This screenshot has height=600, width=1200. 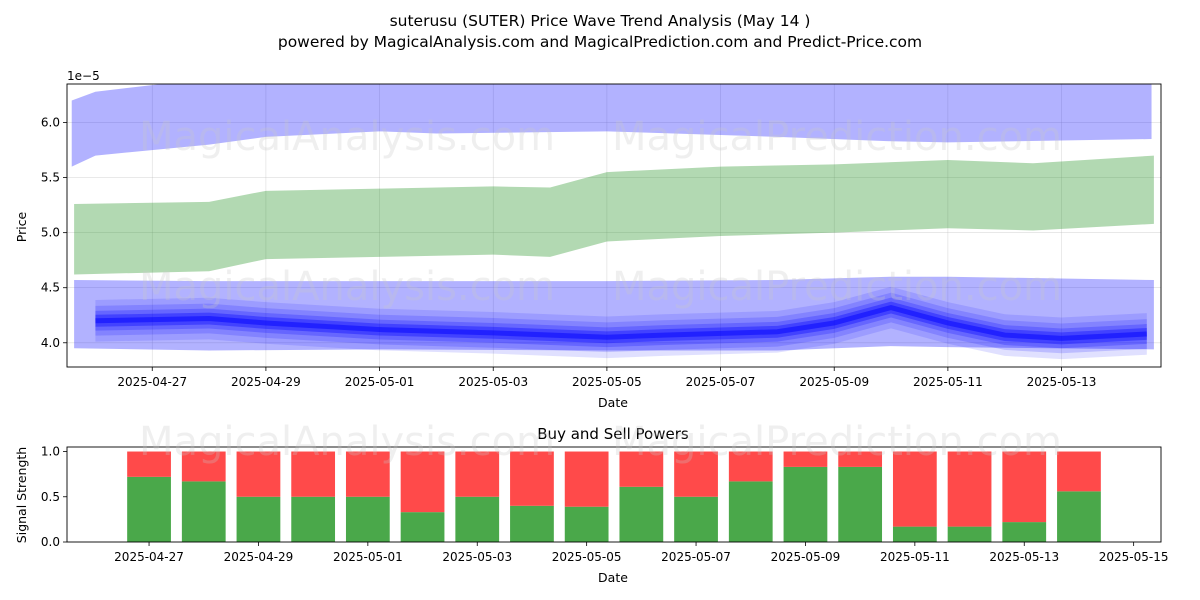 I want to click on price-y-tick-label: 4.5, so click(x=50, y=288).